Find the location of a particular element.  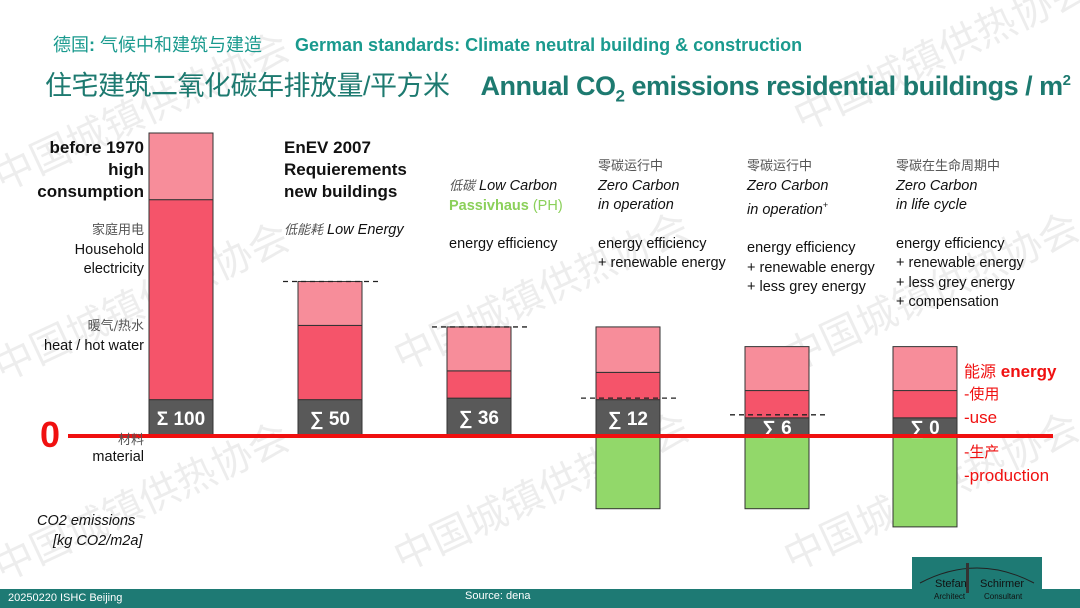

subtitle-colon: : is located at coordinates (92, 45).